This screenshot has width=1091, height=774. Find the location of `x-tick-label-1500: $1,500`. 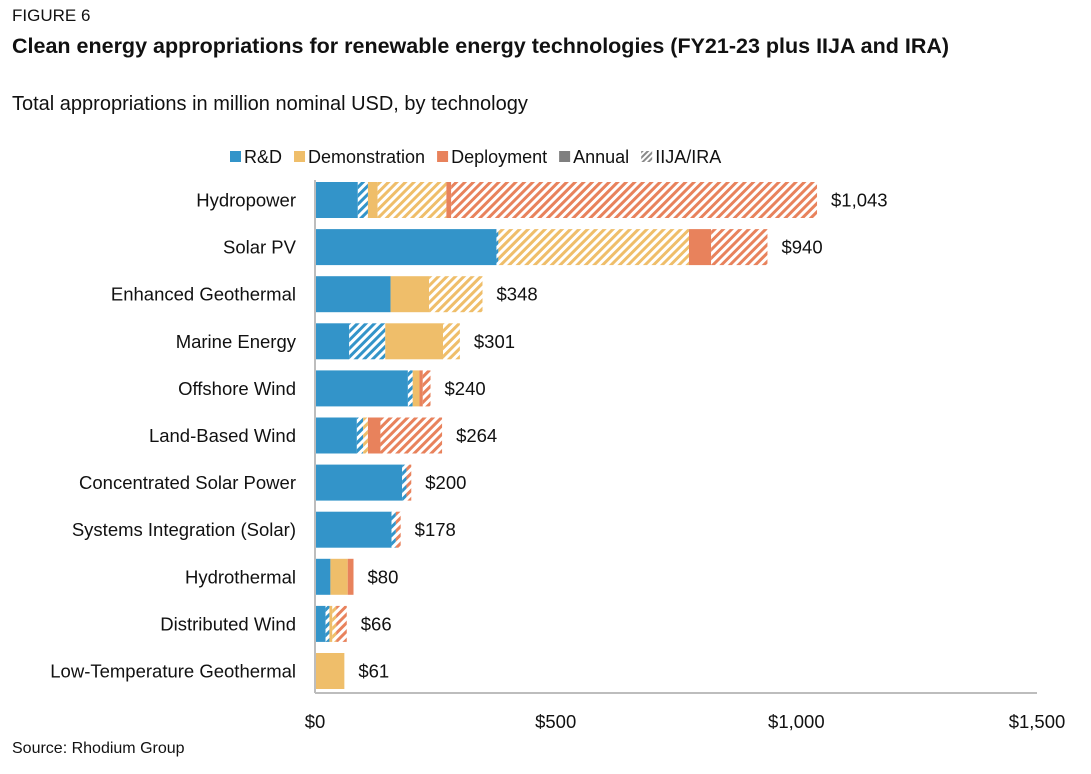

x-tick-label-1500: $1,500 is located at coordinates (1037, 721).